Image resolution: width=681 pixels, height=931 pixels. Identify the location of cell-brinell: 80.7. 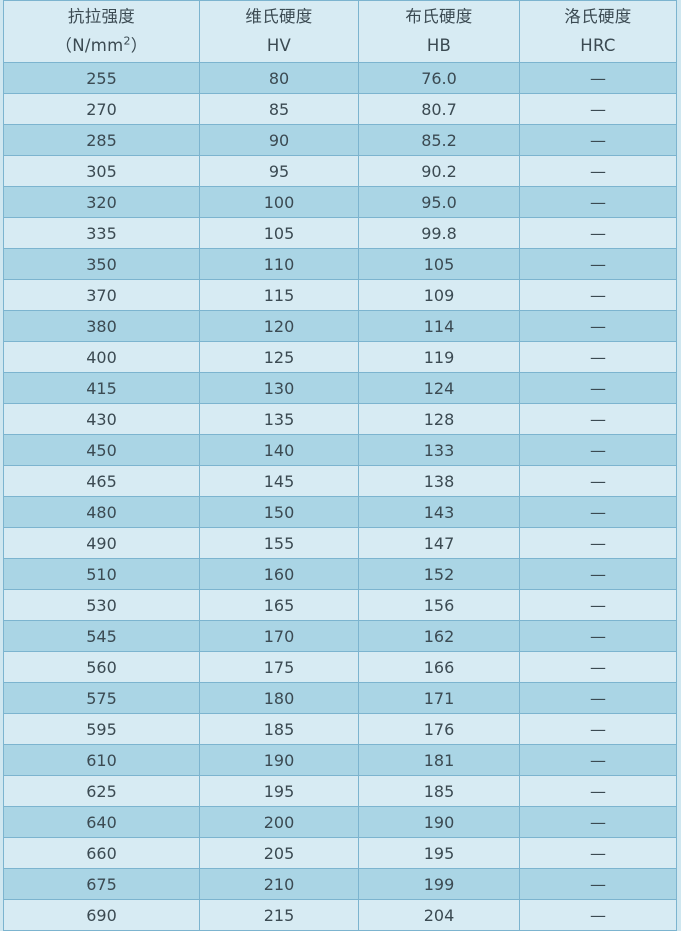
(439, 109).